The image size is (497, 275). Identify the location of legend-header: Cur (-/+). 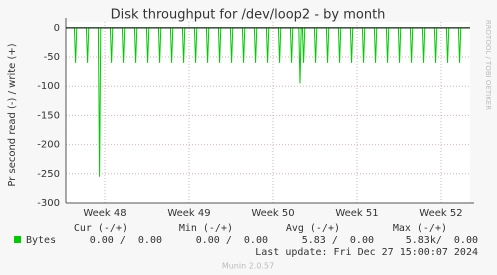
(101, 228).